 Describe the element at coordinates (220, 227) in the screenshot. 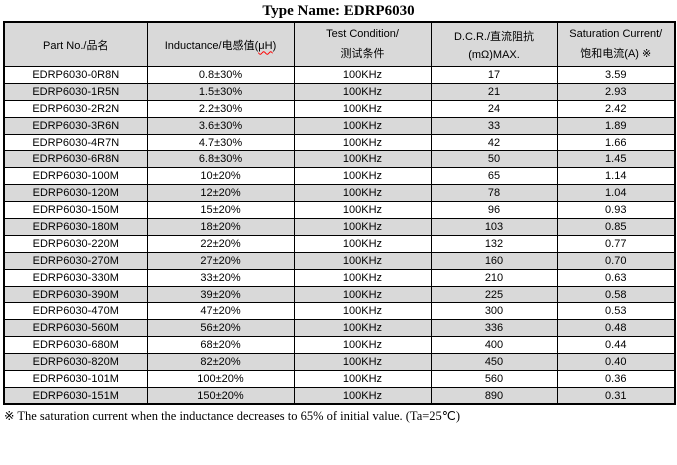

I see `inductance-cell: 18±20%` at that location.